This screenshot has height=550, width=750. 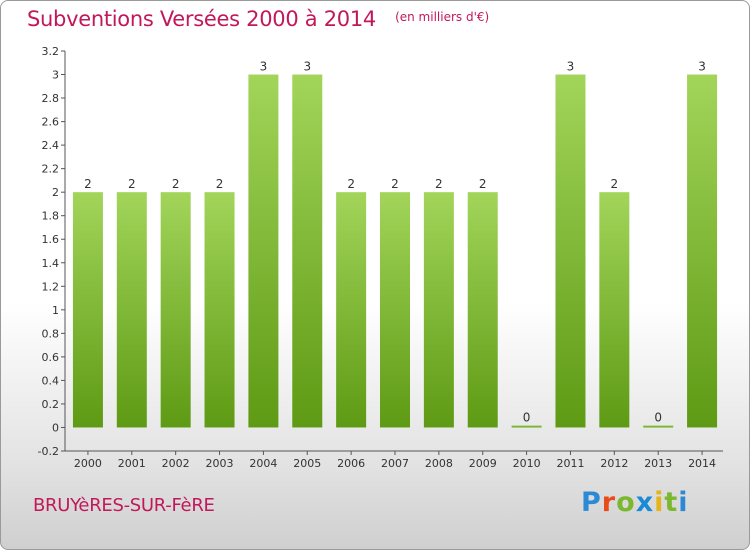 I want to click on logo-letter: P, so click(x=591, y=502).